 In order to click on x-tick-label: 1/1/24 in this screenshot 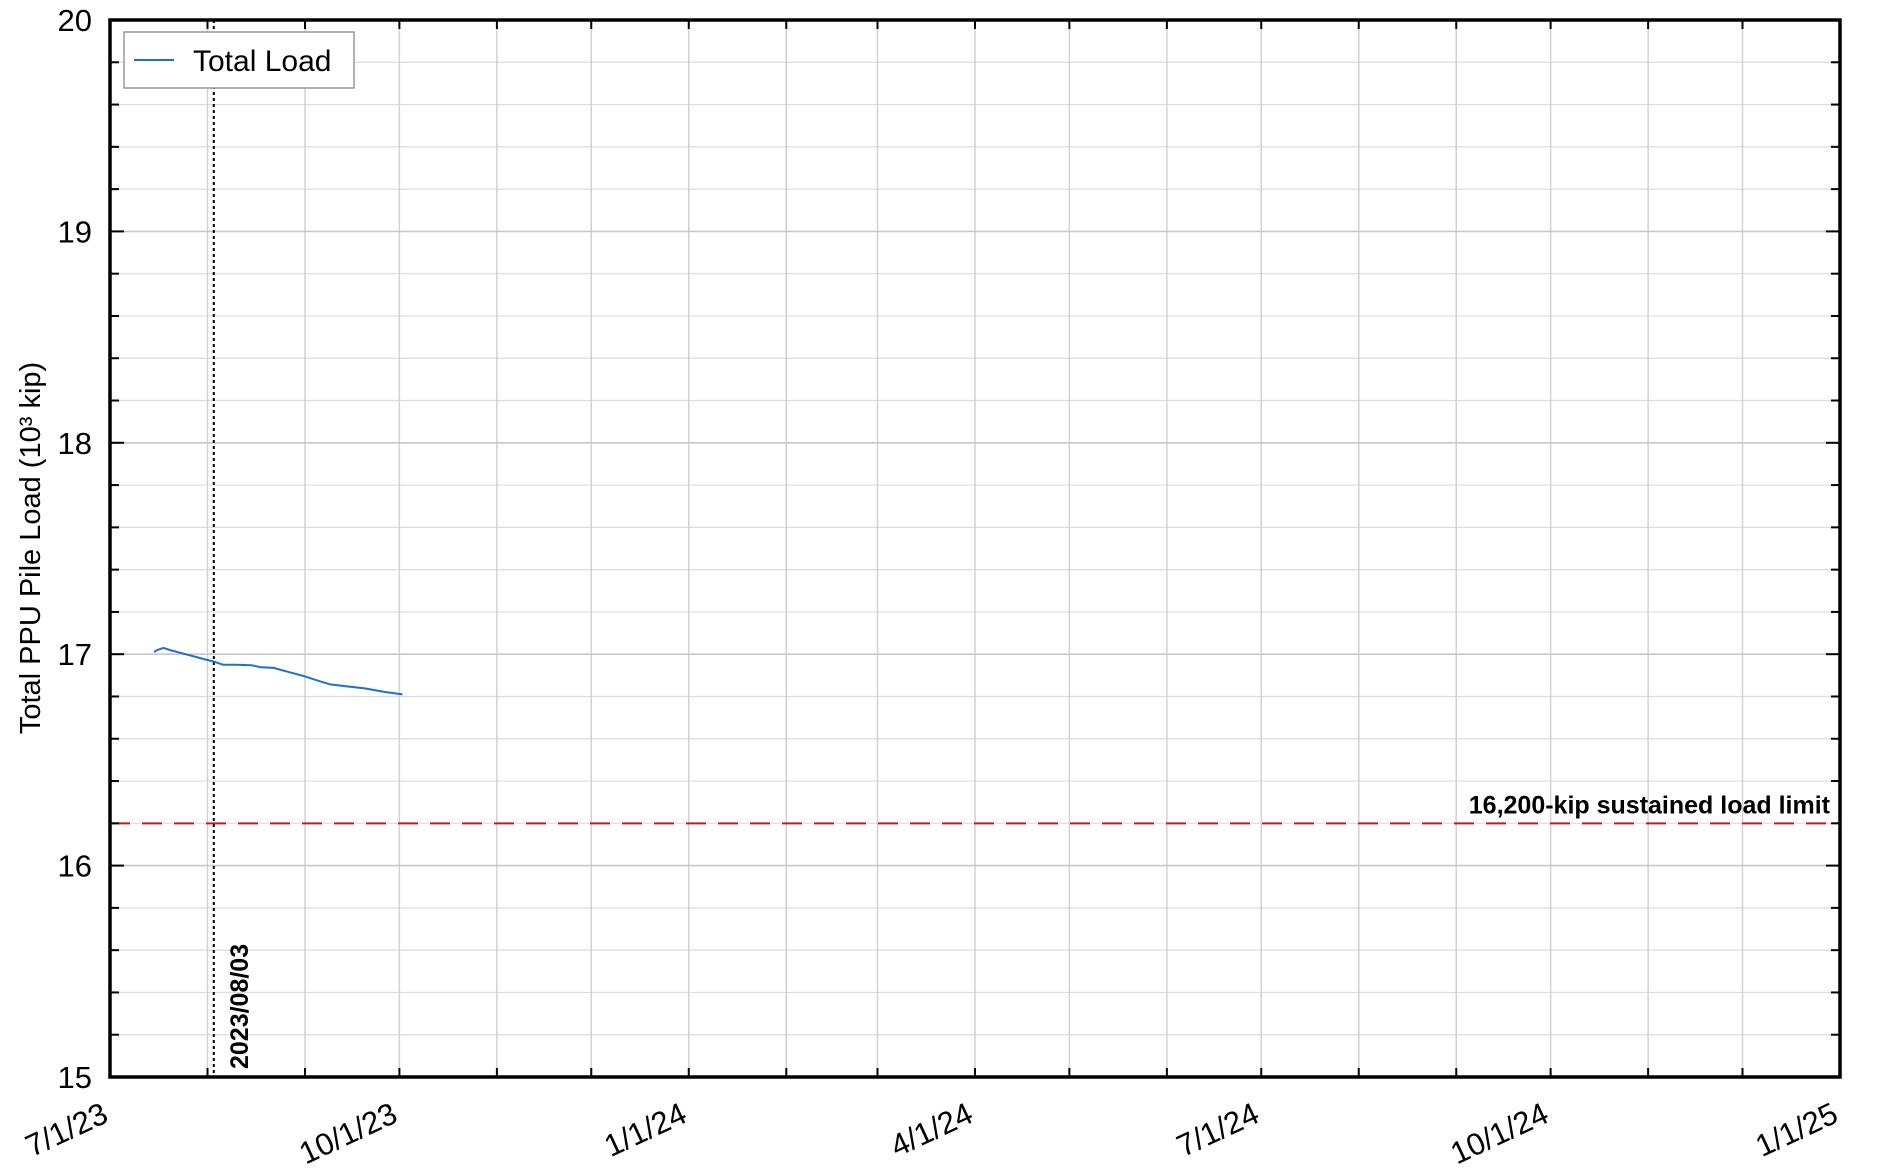, I will do `click(645, 1130)`.